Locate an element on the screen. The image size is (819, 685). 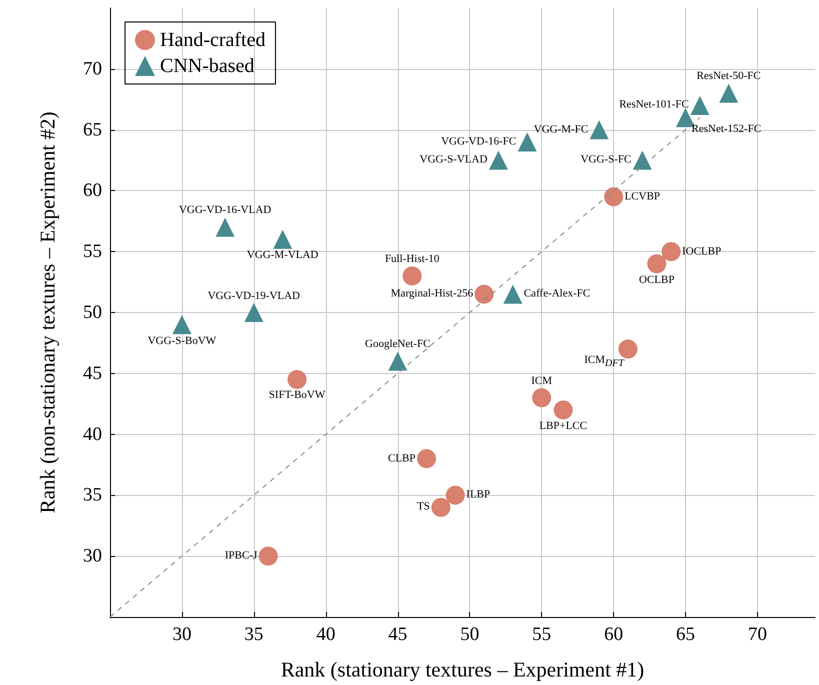
y-tick-label: 55 is located at coordinates (92, 251).